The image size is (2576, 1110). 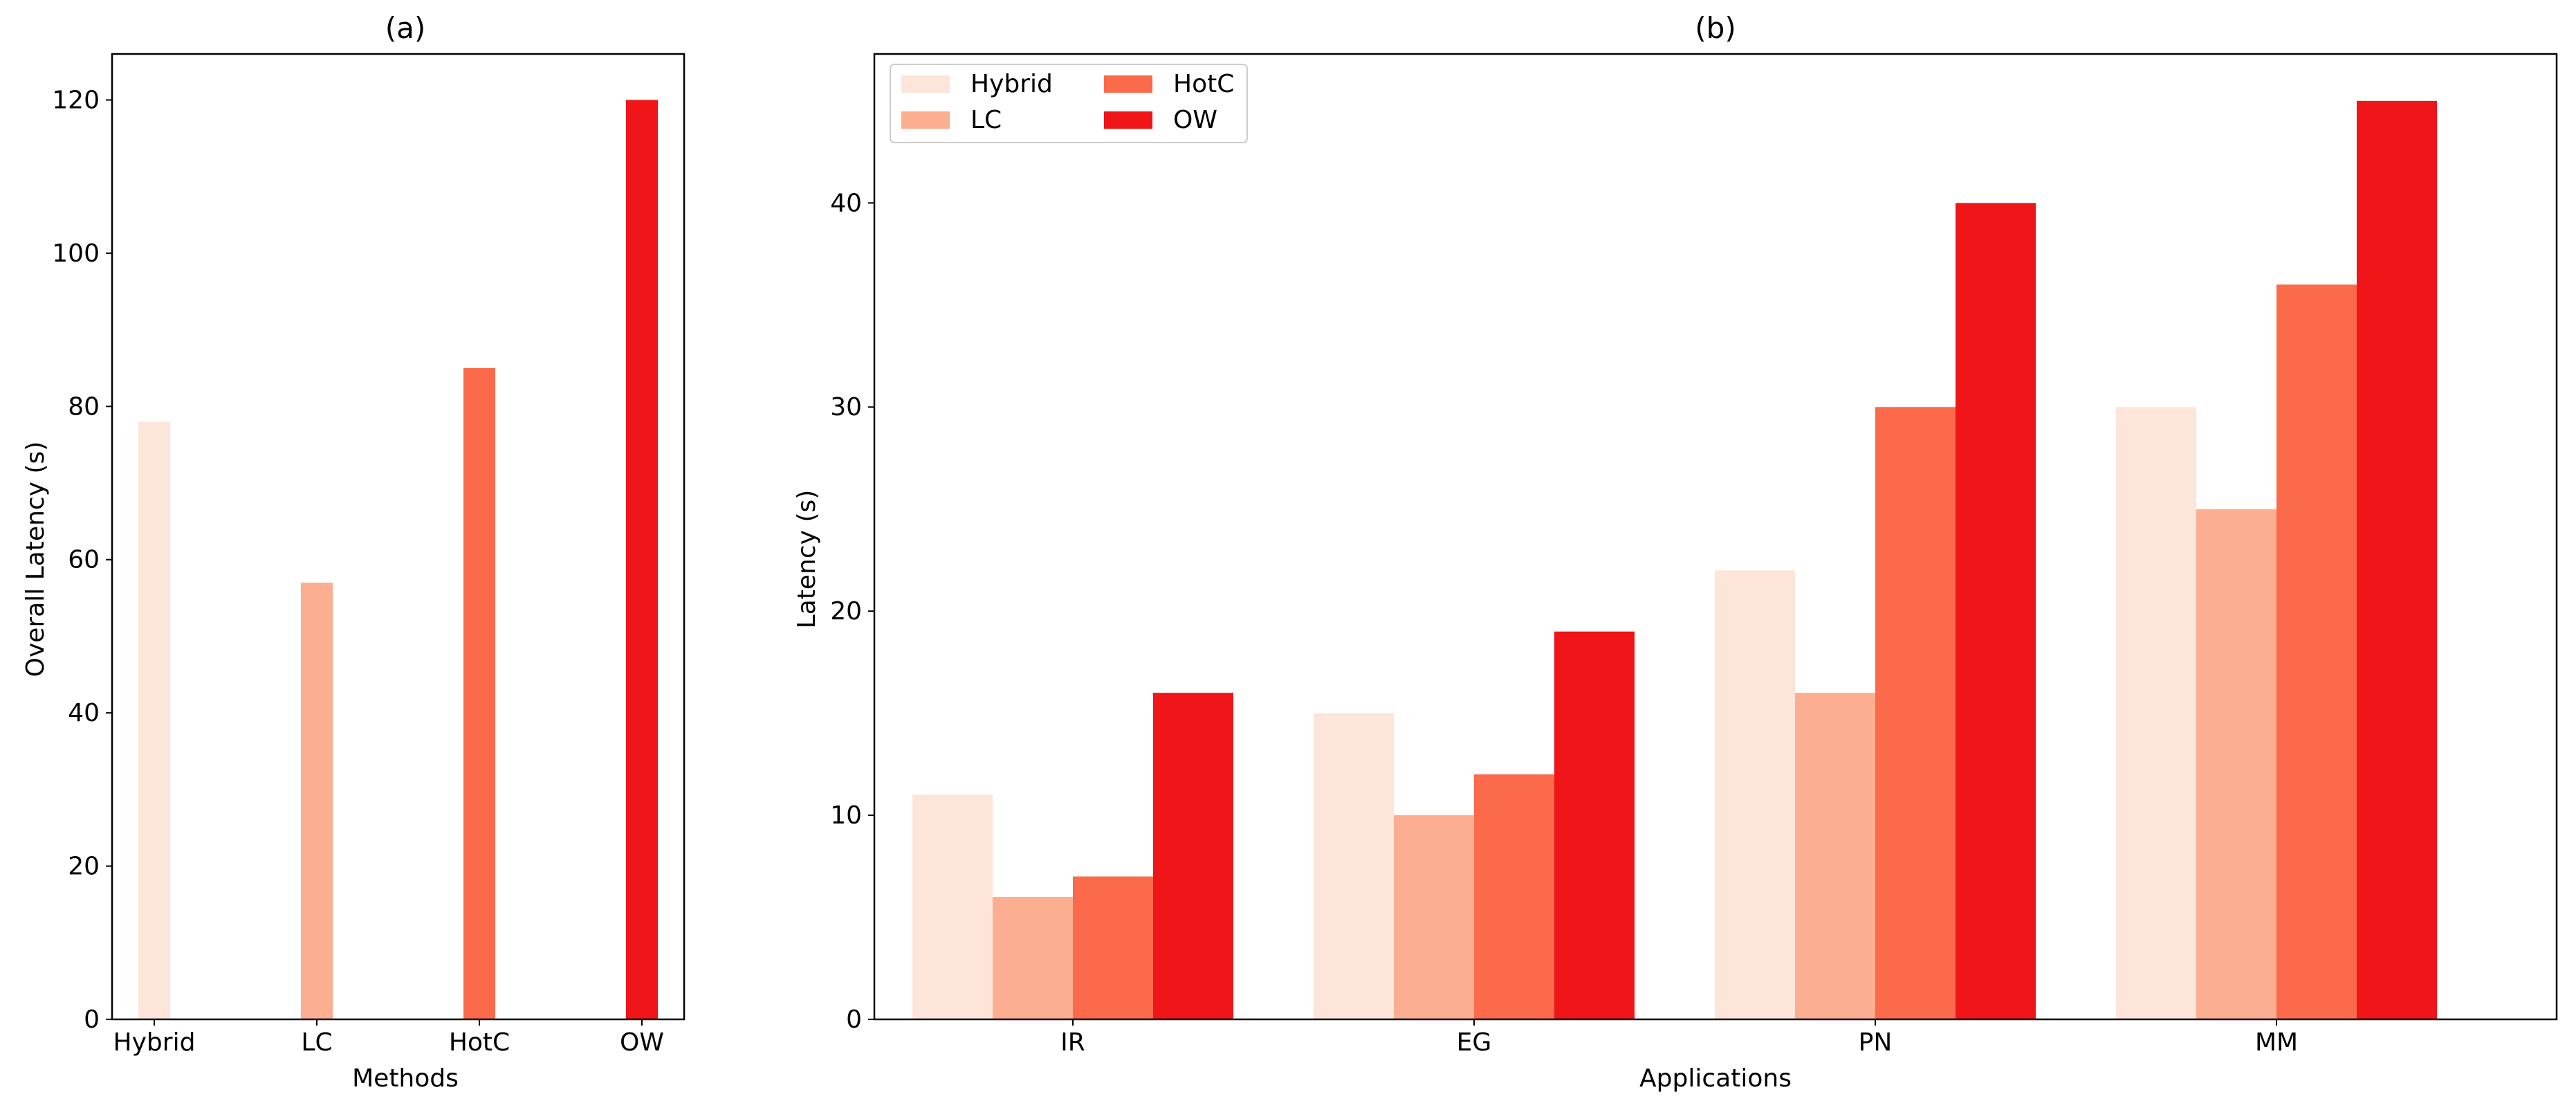 I want to click on panel-a-y-axis-label: Overall Latency (s), so click(x=35, y=559).